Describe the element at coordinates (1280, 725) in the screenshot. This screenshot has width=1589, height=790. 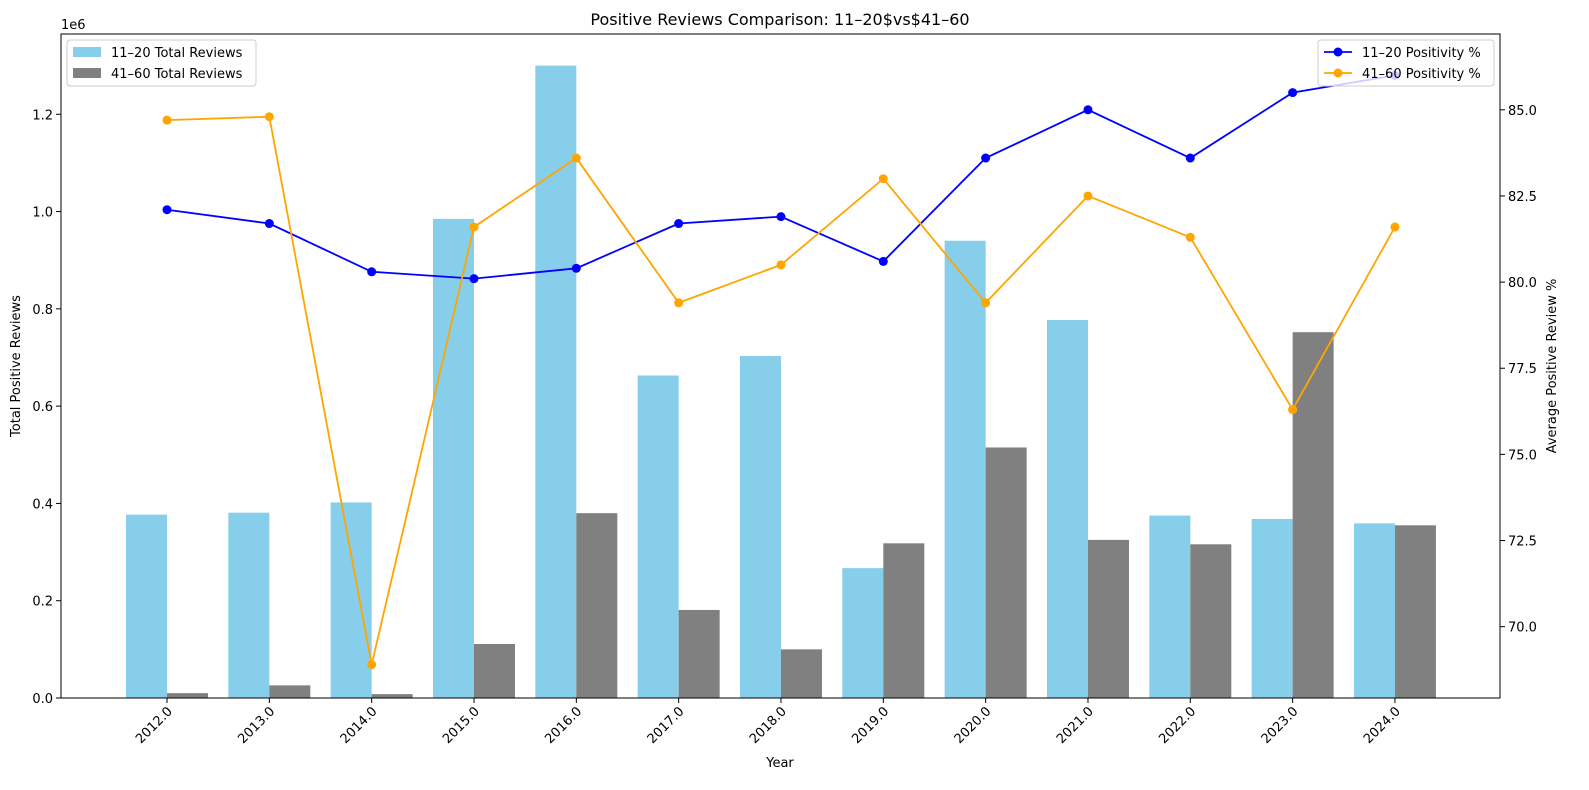
I see `x-tick-label: 2023.0` at that location.